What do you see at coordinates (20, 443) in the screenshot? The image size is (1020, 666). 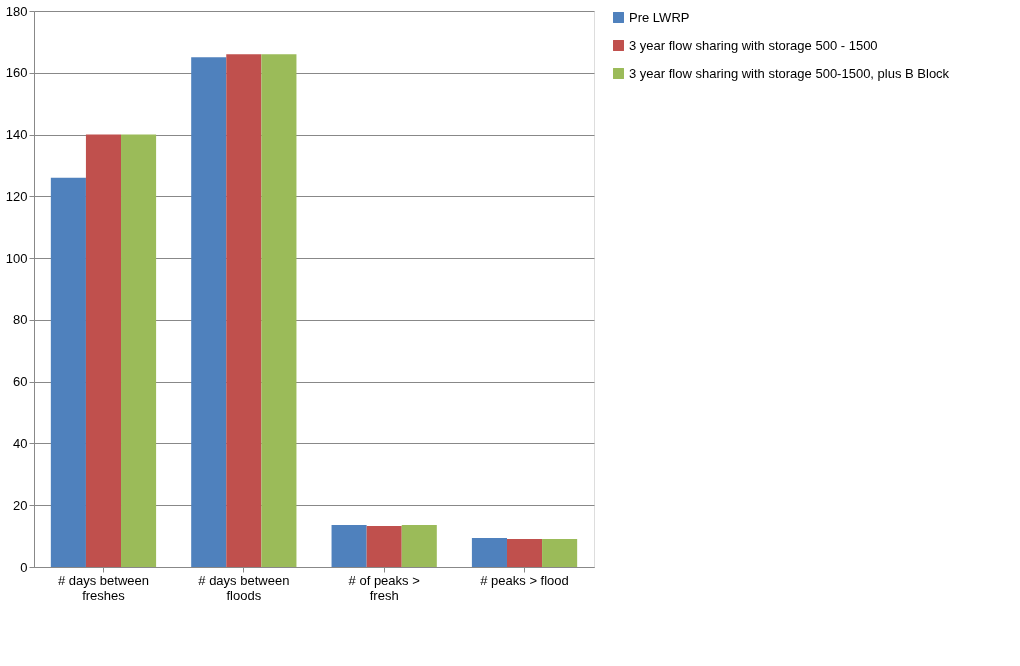 I see `y-tick-label: 40` at bounding box center [20, 443].